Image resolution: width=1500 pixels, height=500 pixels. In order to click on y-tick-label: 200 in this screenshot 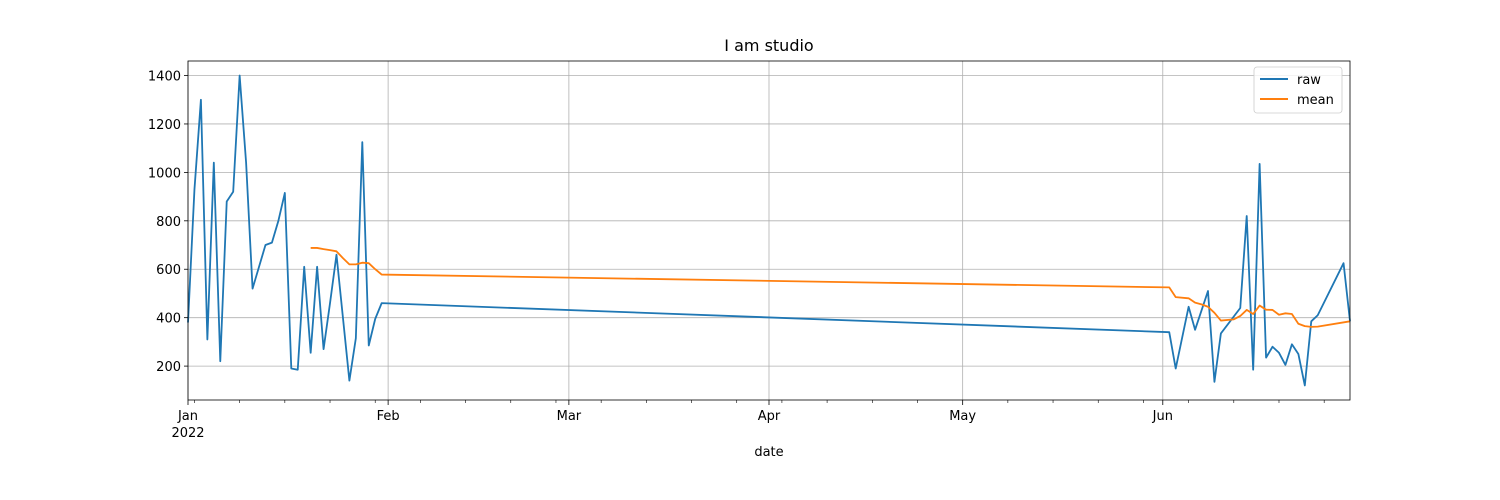, I will do `click(168, 367)`.